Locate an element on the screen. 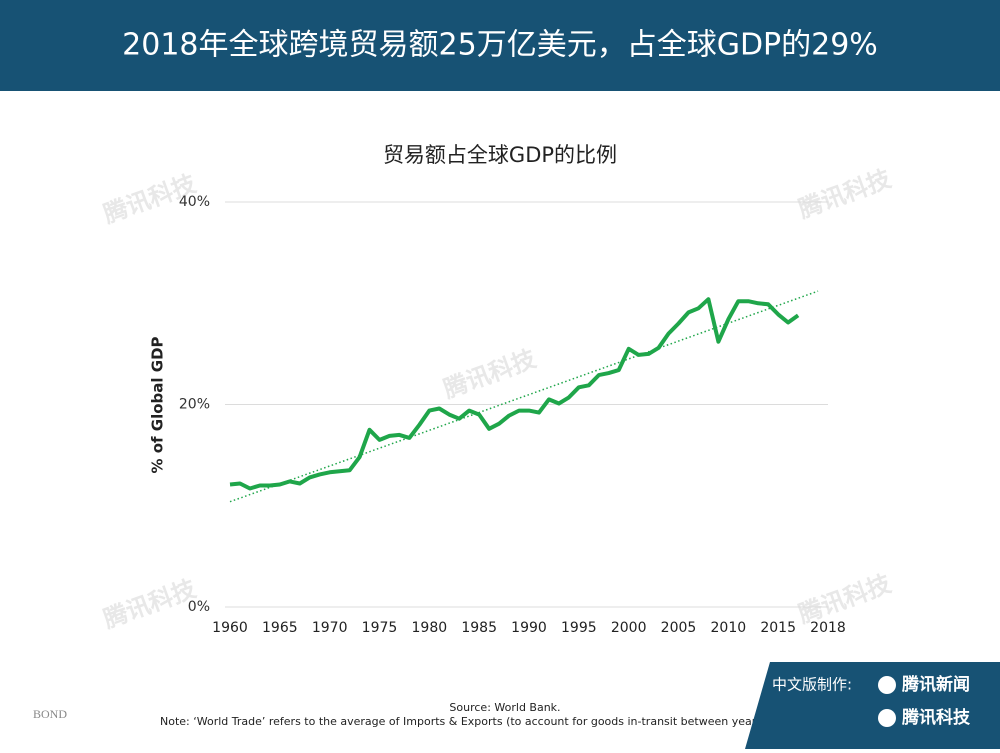 This screenshot has width=1000, height=753. header-title: 2018年全球跨境贸易额25万亿美元，占全球GDP的29% is located at coordinates (500, 45).